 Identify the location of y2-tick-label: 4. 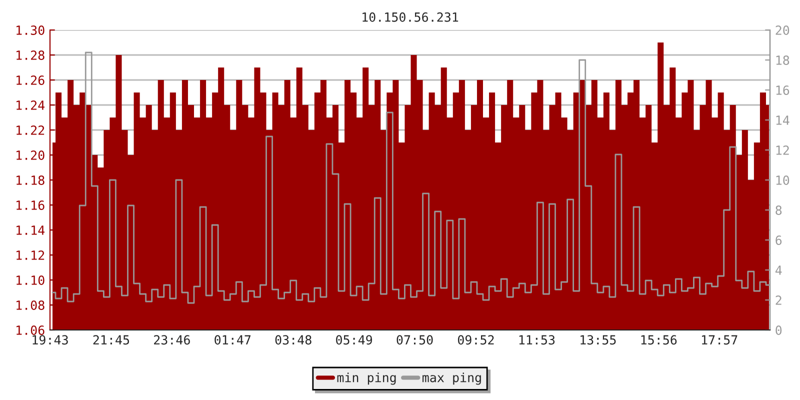
(778, 270).